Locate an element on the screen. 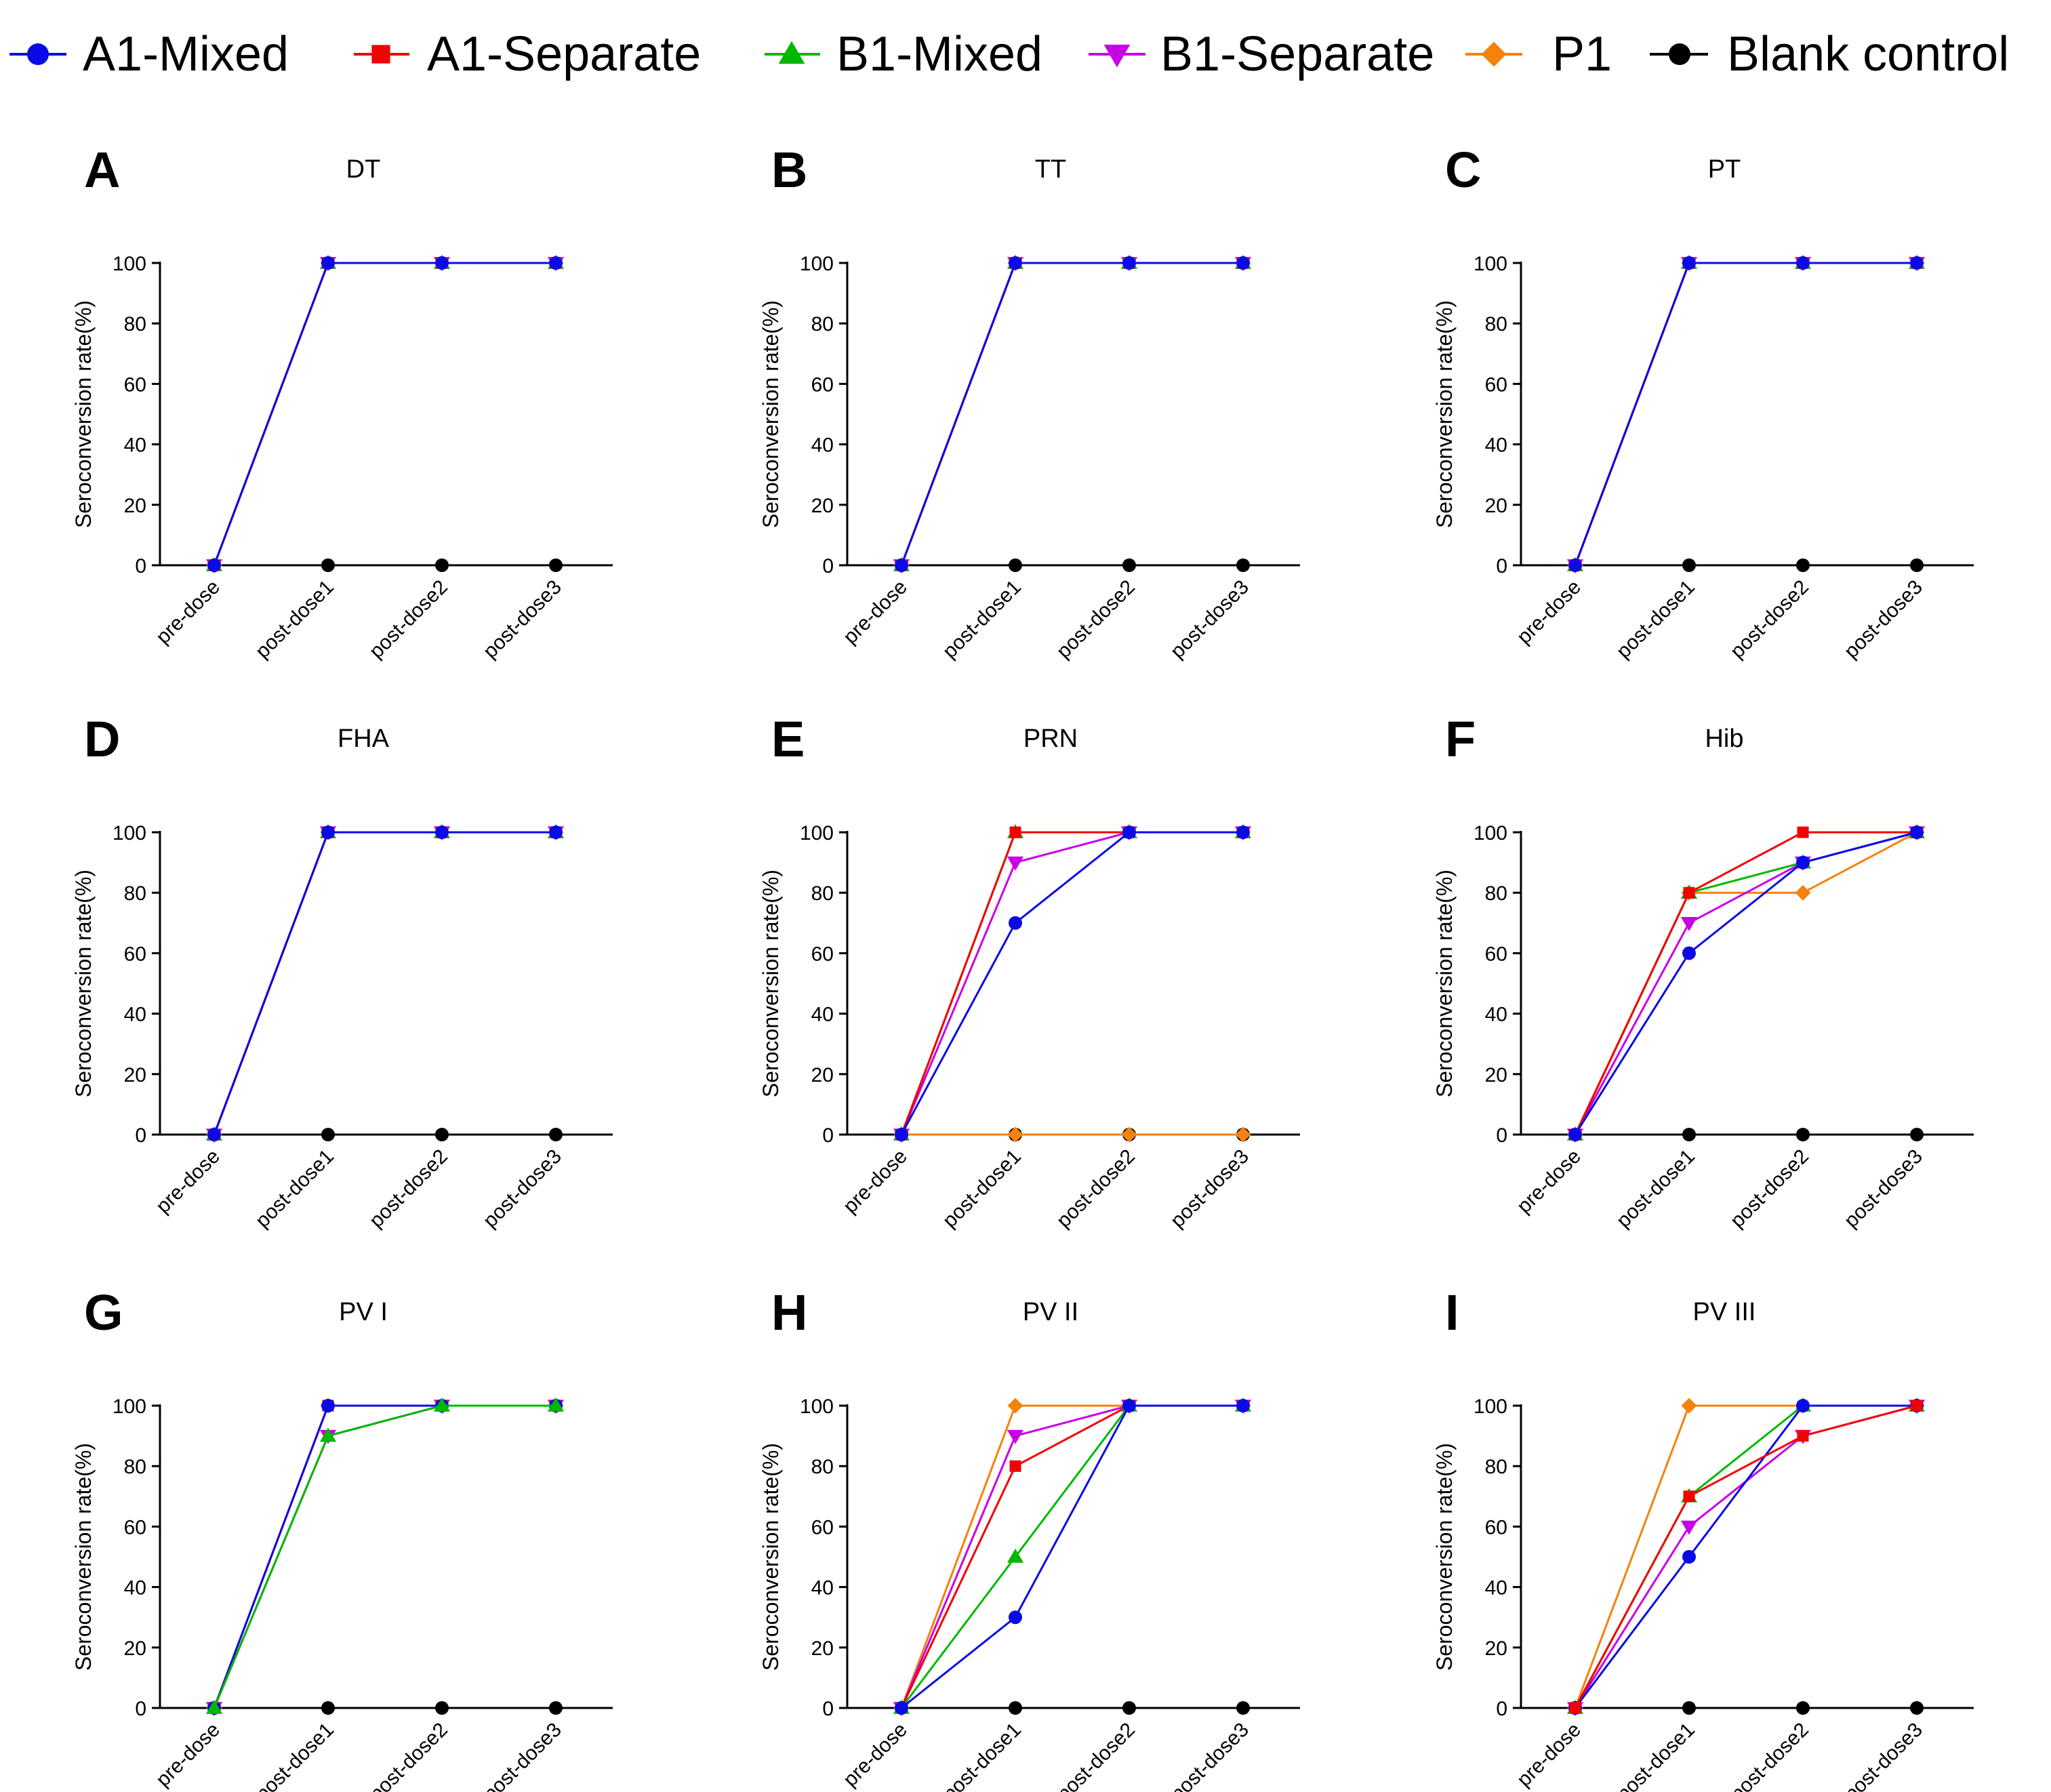 The height and width of the screenshot is (1792, 2051). legend-marker-circle-icon is located at coordinates (1679, 54).